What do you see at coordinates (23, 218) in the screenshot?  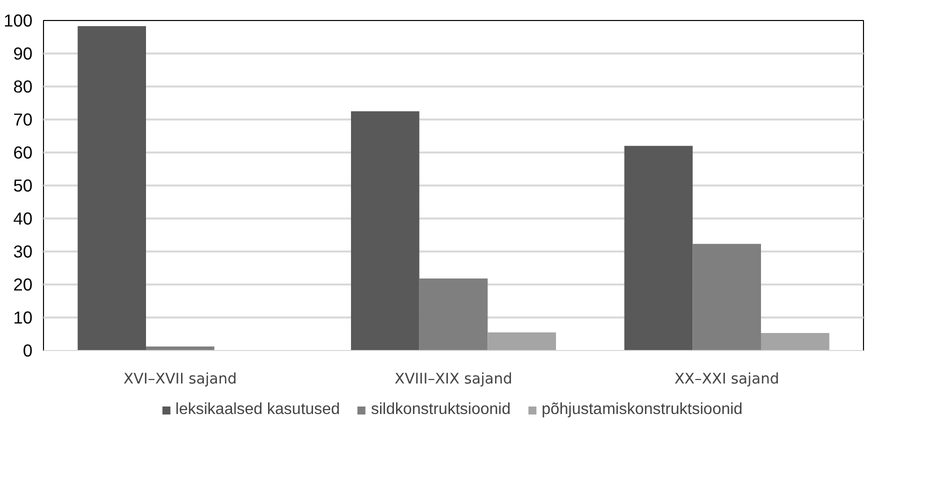 I see `y-tick-label: 40` at bounding box center [23, 218].